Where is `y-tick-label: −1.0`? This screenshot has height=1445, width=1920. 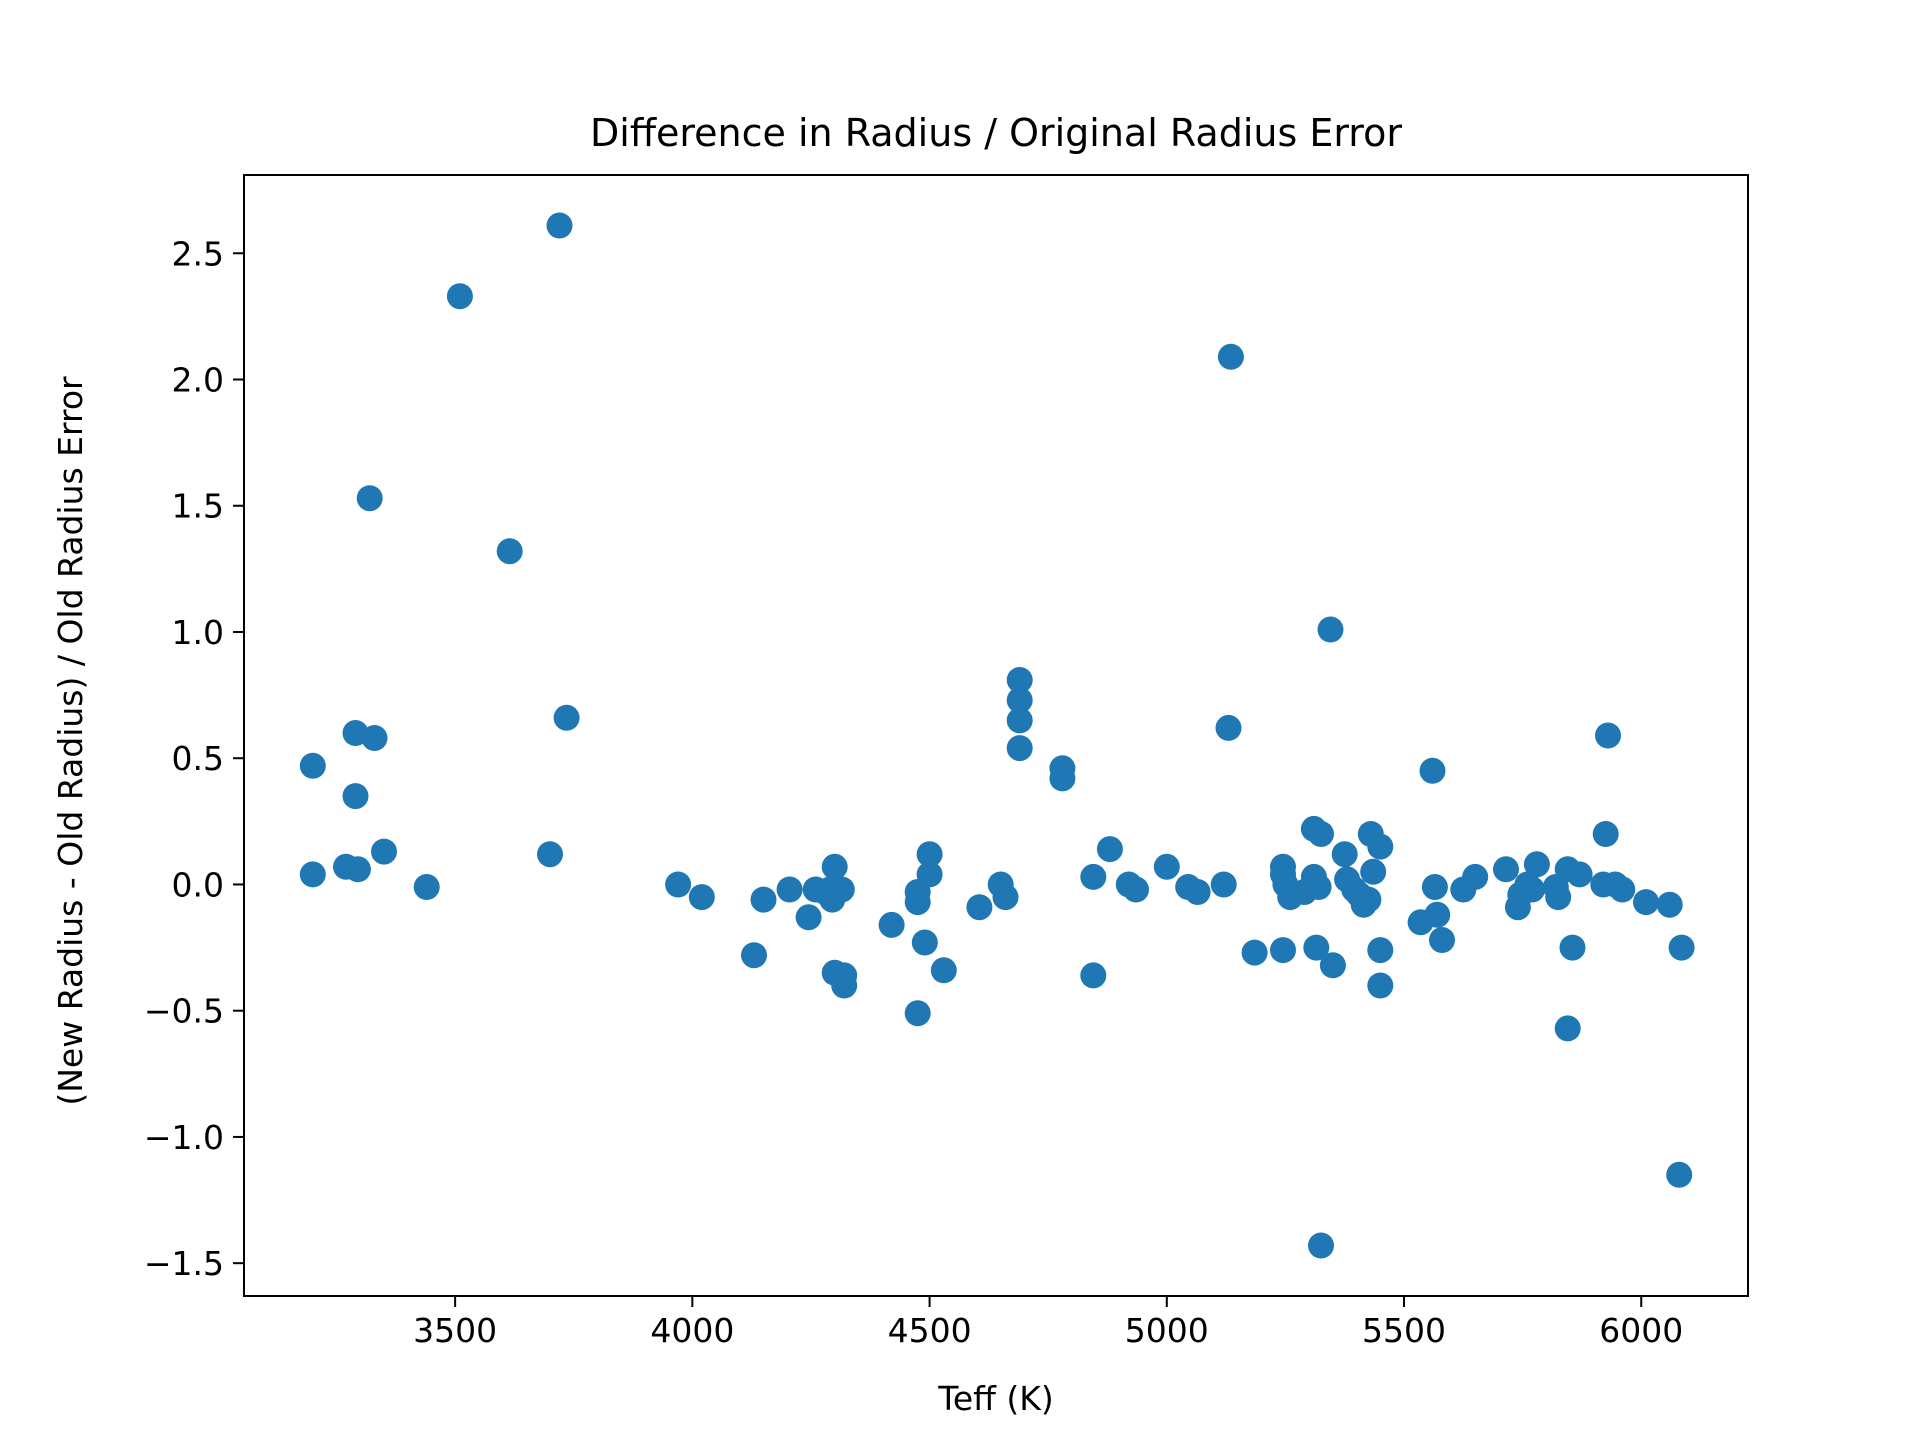
y-tick-label: −1.0 is located at coordinates (184, 1137).